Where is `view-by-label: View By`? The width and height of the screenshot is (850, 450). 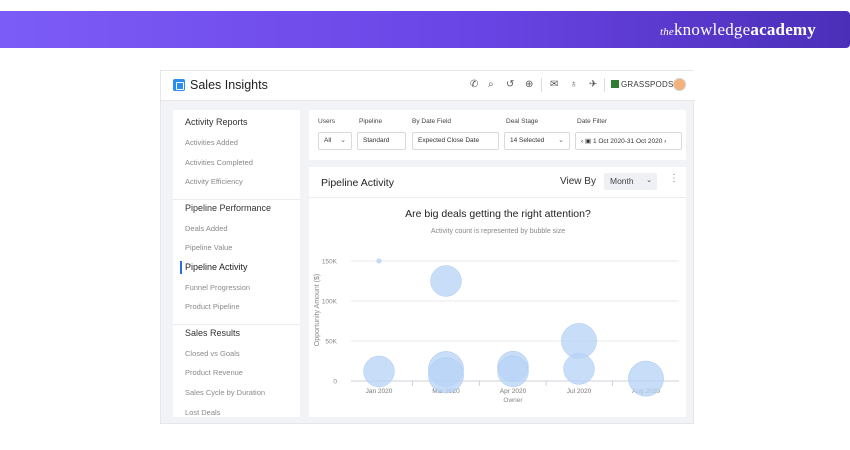 view-by-label: View By is located at coordinates (578, 181).